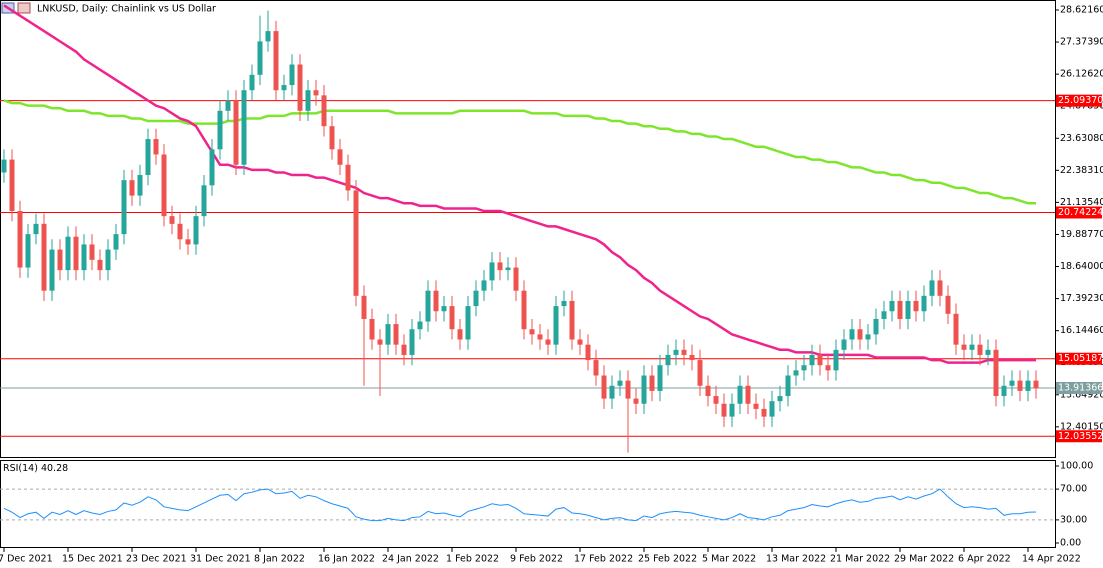  What do you see at coordinates (667, 559) in the screenshot?
I see `x-tick-label: 25 Feb 2022` at bounding box center [667, 559].